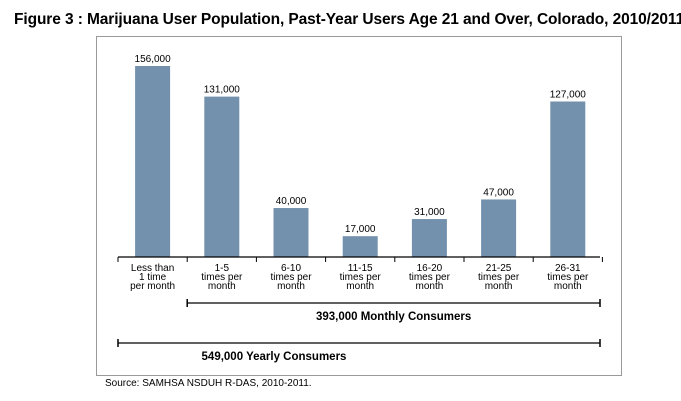 The width and height of the screenshot is (681, 401). Describe the element at coordinates (360, 229) in the screenshot. I see `value-label: 17,000` at that location.